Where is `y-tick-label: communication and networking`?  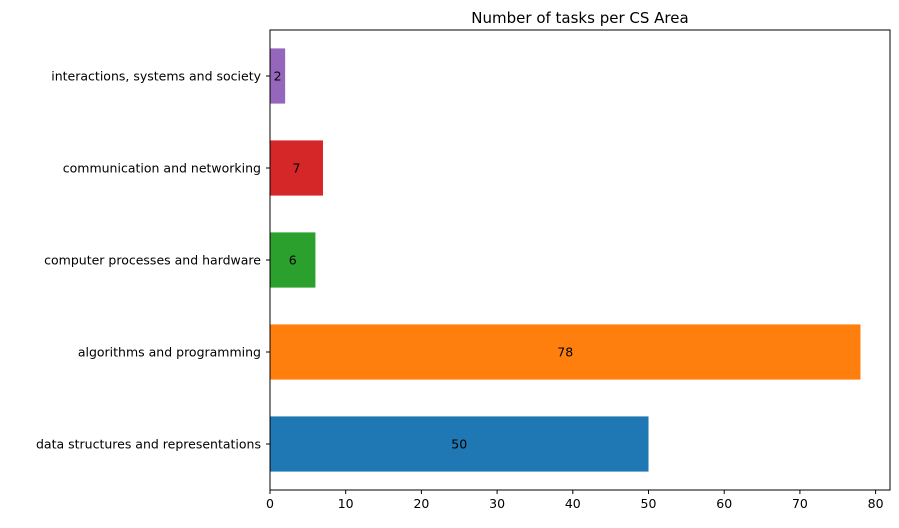
y-tick-label: communication and networking is located at coordinates (162, 168).